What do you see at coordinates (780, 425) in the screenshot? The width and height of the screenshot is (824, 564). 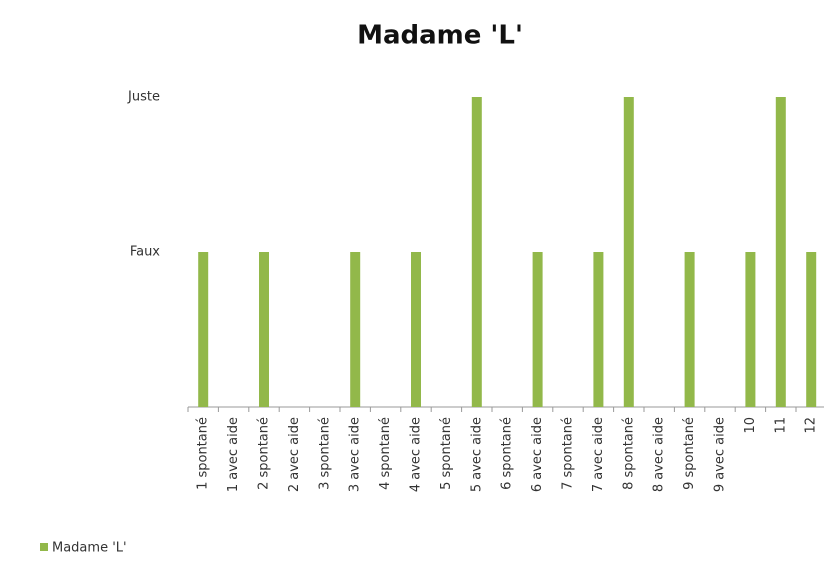 I see `x-tick-label: 11` at bounding box center [780, 425].